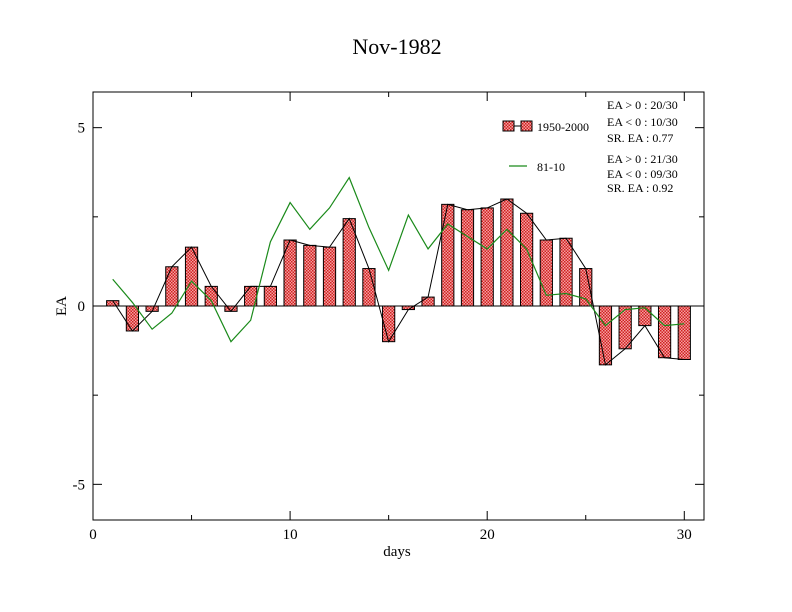  Describe the element at coordinates (290, 535) in the screenshot. I see `x-tick-label: 10` at that location.